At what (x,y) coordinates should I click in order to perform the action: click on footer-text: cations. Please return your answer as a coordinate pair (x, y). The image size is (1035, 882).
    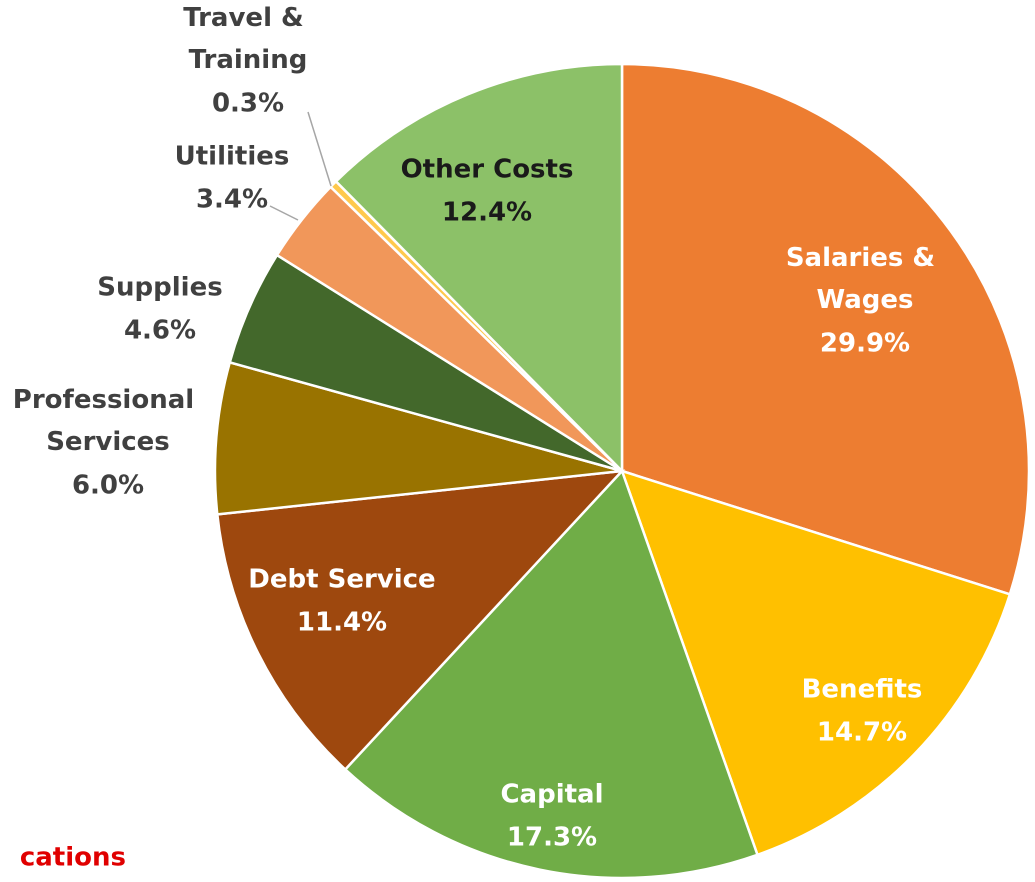
    Looking at the image, I should click on (73, 858).